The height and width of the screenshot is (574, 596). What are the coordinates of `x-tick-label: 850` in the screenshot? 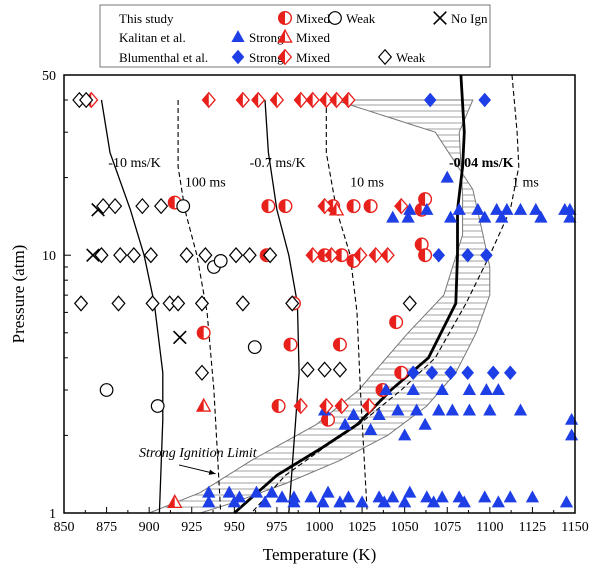 It's located at (64, 527).